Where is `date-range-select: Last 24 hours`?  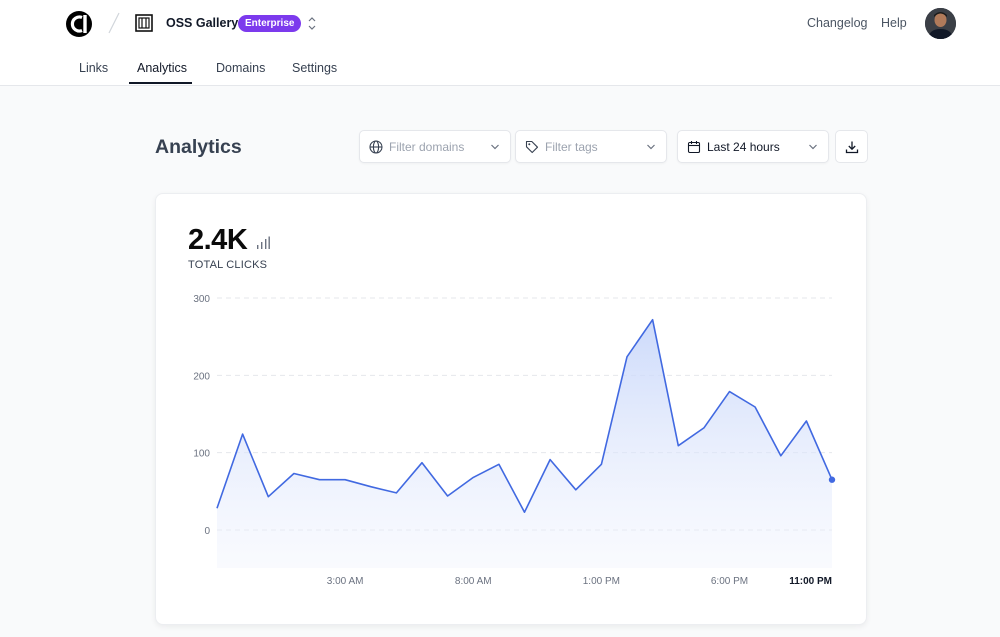
date-range-select: Last 24 hours is located at coordinates (753, 146).